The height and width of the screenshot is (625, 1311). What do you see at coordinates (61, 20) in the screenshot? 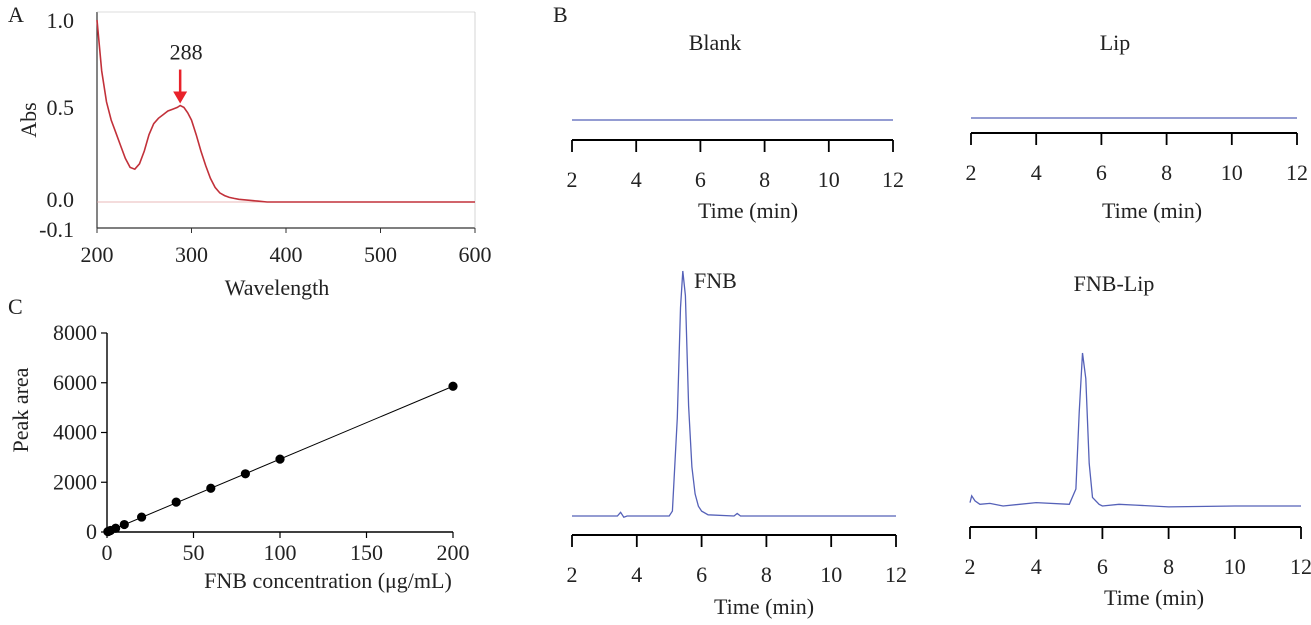
I see `chart-a-ytick-label: 1.0` at bounding box center [61, 20].